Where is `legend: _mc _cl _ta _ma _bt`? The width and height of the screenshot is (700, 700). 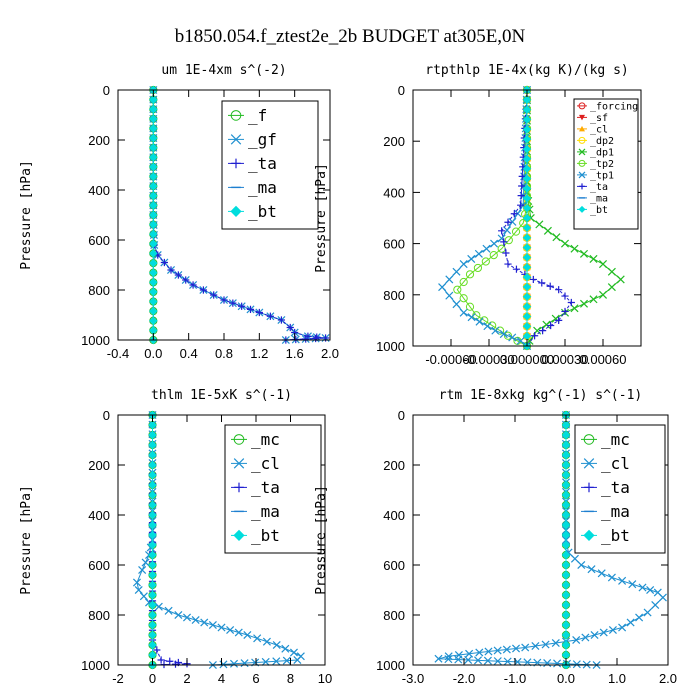
legend: _mc _cl _ta _ma _bt is located at coordinates (620, 489).